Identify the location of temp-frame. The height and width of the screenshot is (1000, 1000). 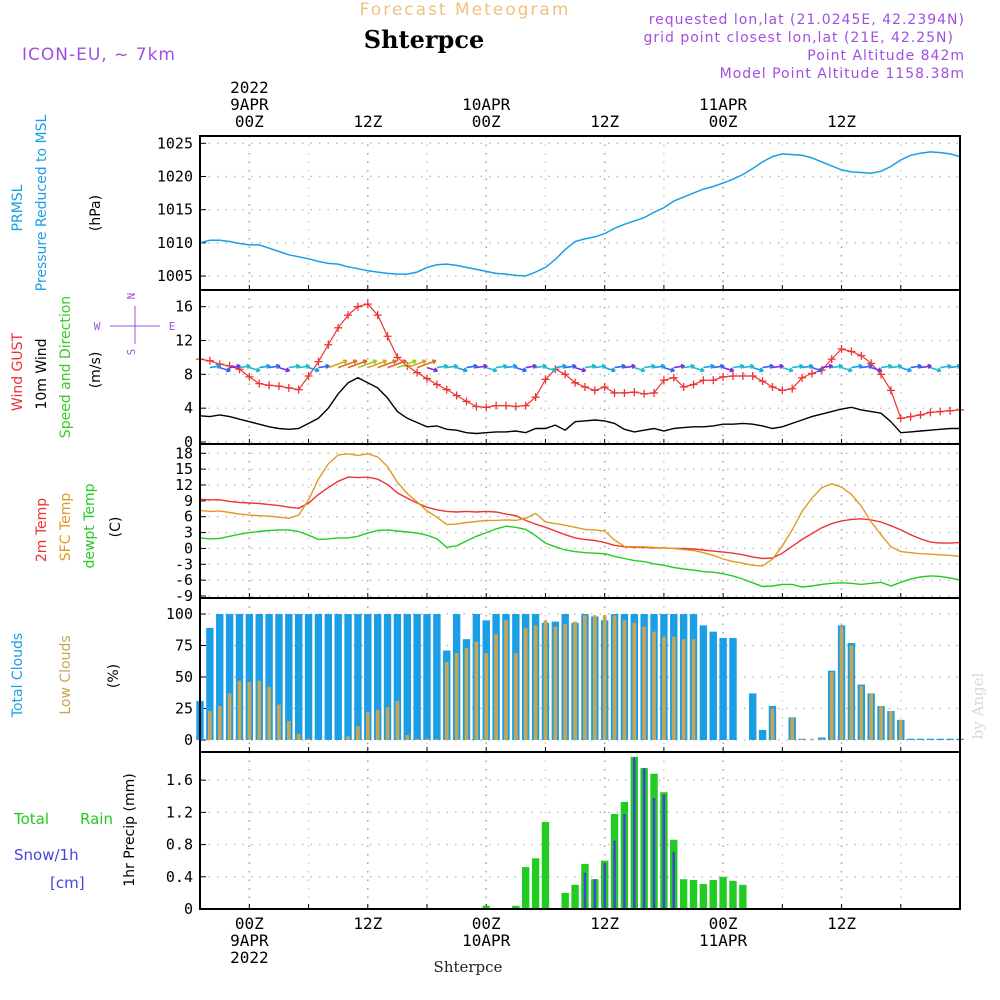
(580, 521).